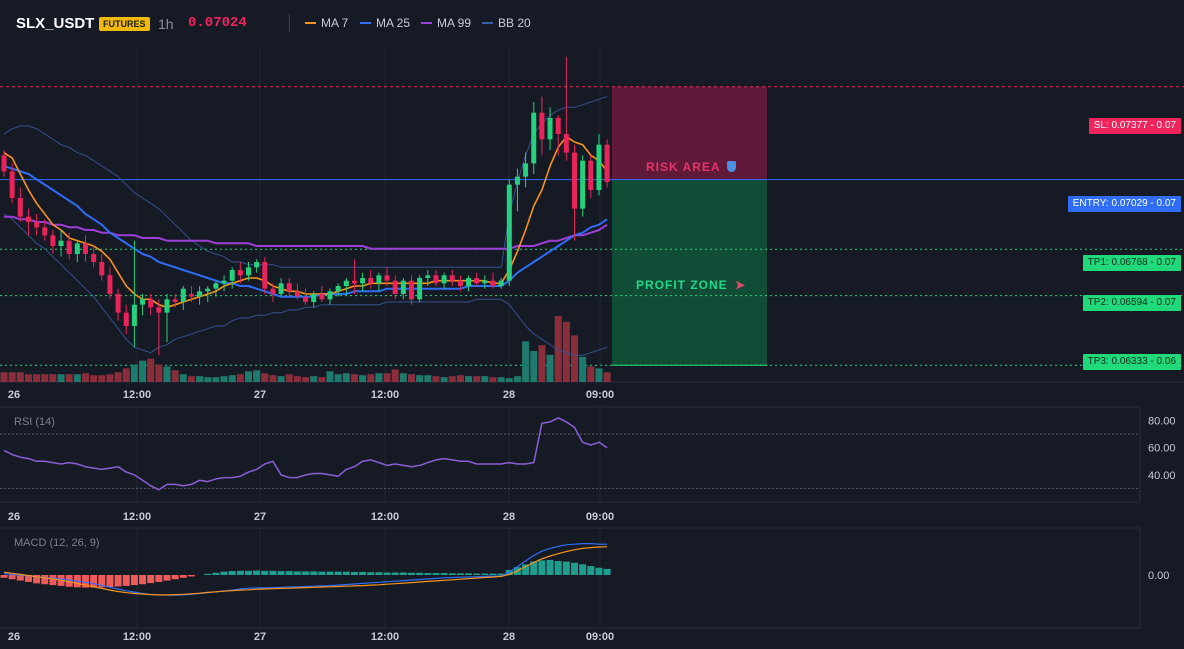 This screenshot has width=1184, height=649. Describe the element at coordinates (1117, 302) in the screenshot. I see `tp2-label: TP2: 0.06594` at that location.